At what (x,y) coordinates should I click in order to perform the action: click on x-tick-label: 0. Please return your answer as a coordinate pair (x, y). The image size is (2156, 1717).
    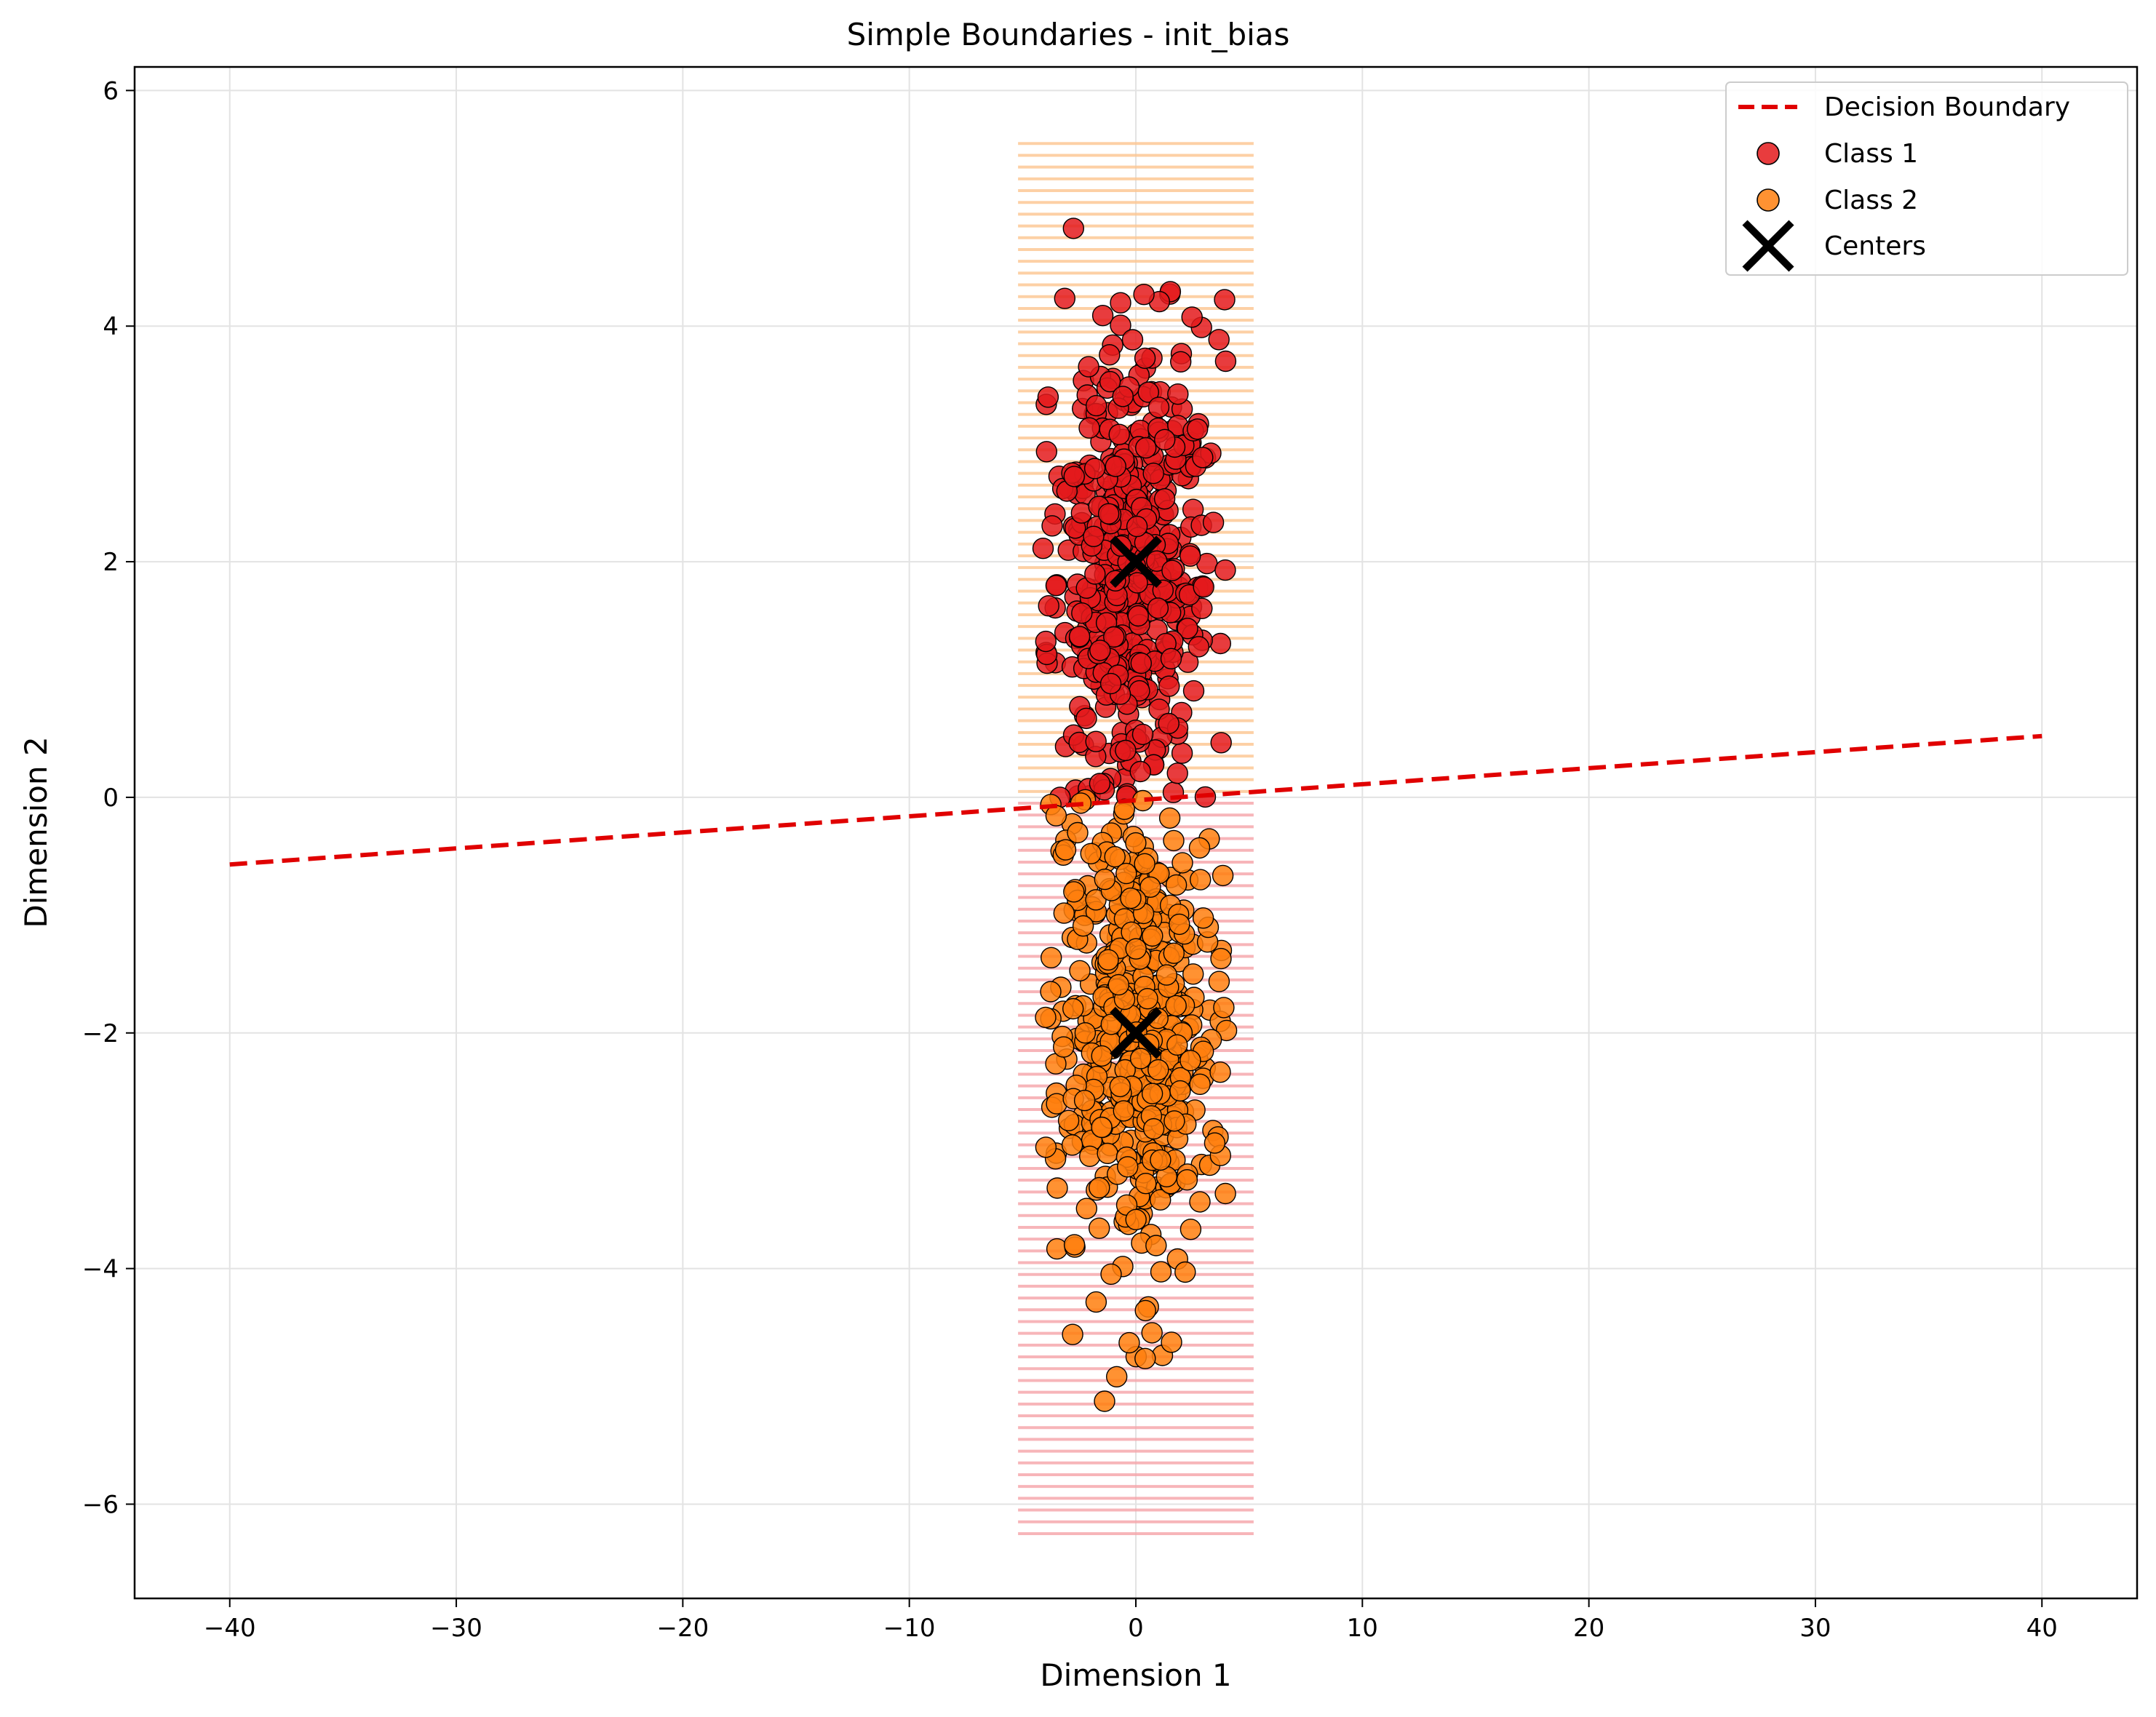
    Looking at the image, I should click on (1136, 1628).